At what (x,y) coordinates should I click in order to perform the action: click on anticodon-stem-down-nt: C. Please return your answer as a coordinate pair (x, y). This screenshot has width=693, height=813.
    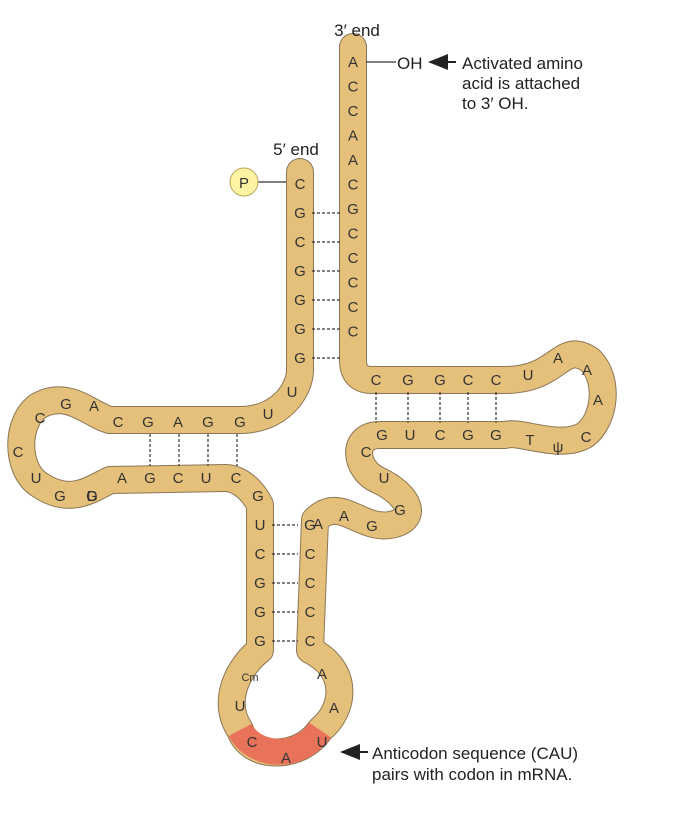
    Looking at the image, I should click on (260, 554).